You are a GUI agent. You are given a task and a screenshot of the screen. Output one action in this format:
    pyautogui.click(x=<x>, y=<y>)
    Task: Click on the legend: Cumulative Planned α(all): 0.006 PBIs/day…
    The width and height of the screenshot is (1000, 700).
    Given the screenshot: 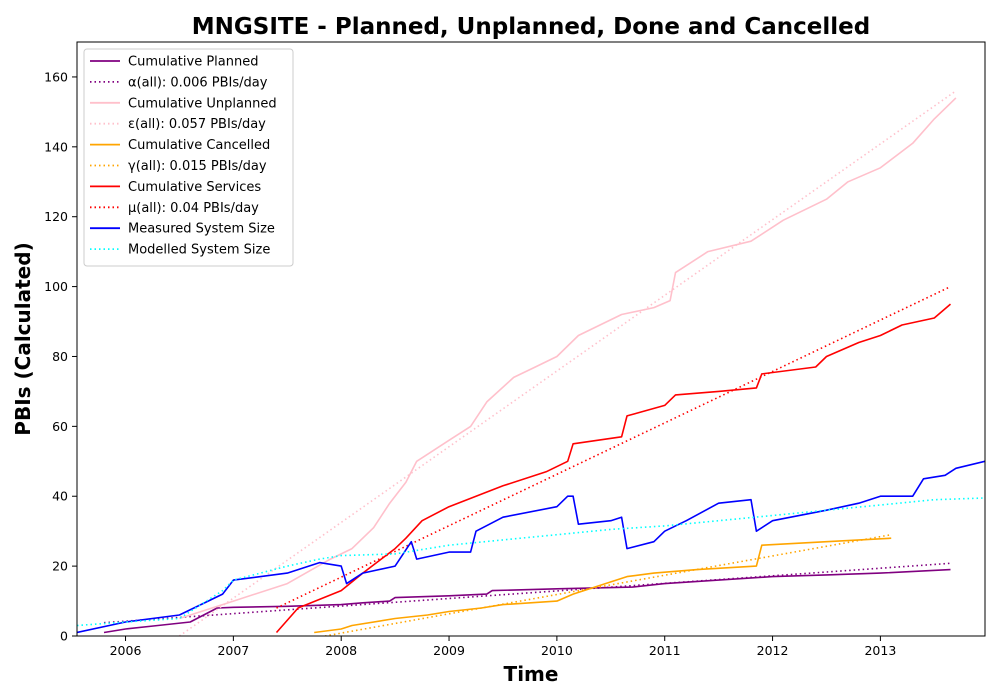 What is the action you would take?
    pyautogui.click(x=188, y=157)
    